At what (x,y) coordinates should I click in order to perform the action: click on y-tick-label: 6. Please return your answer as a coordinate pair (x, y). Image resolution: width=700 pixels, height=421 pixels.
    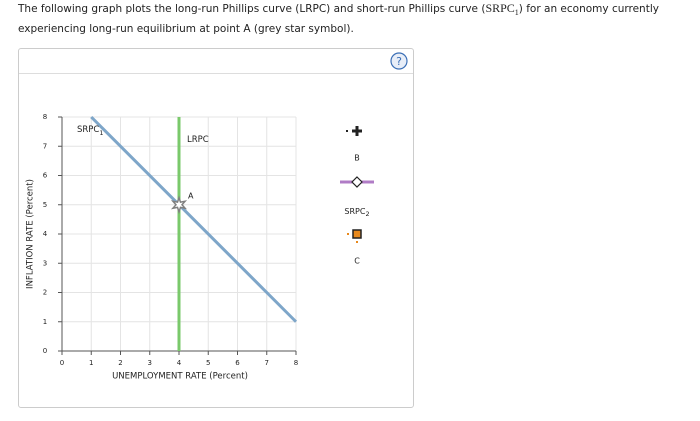
    Looking at the image, I should click on (45, 176).